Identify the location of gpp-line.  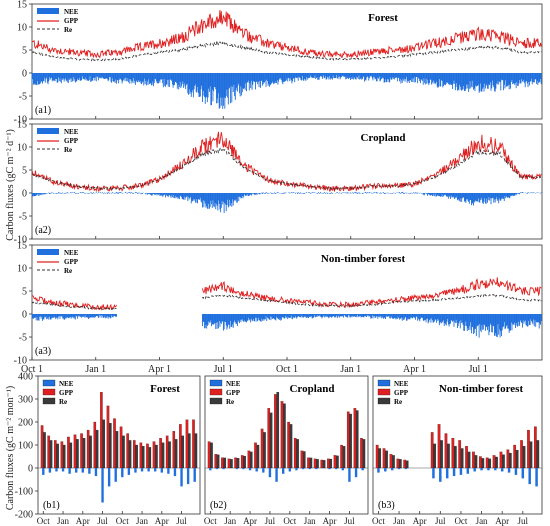
(287, 34).